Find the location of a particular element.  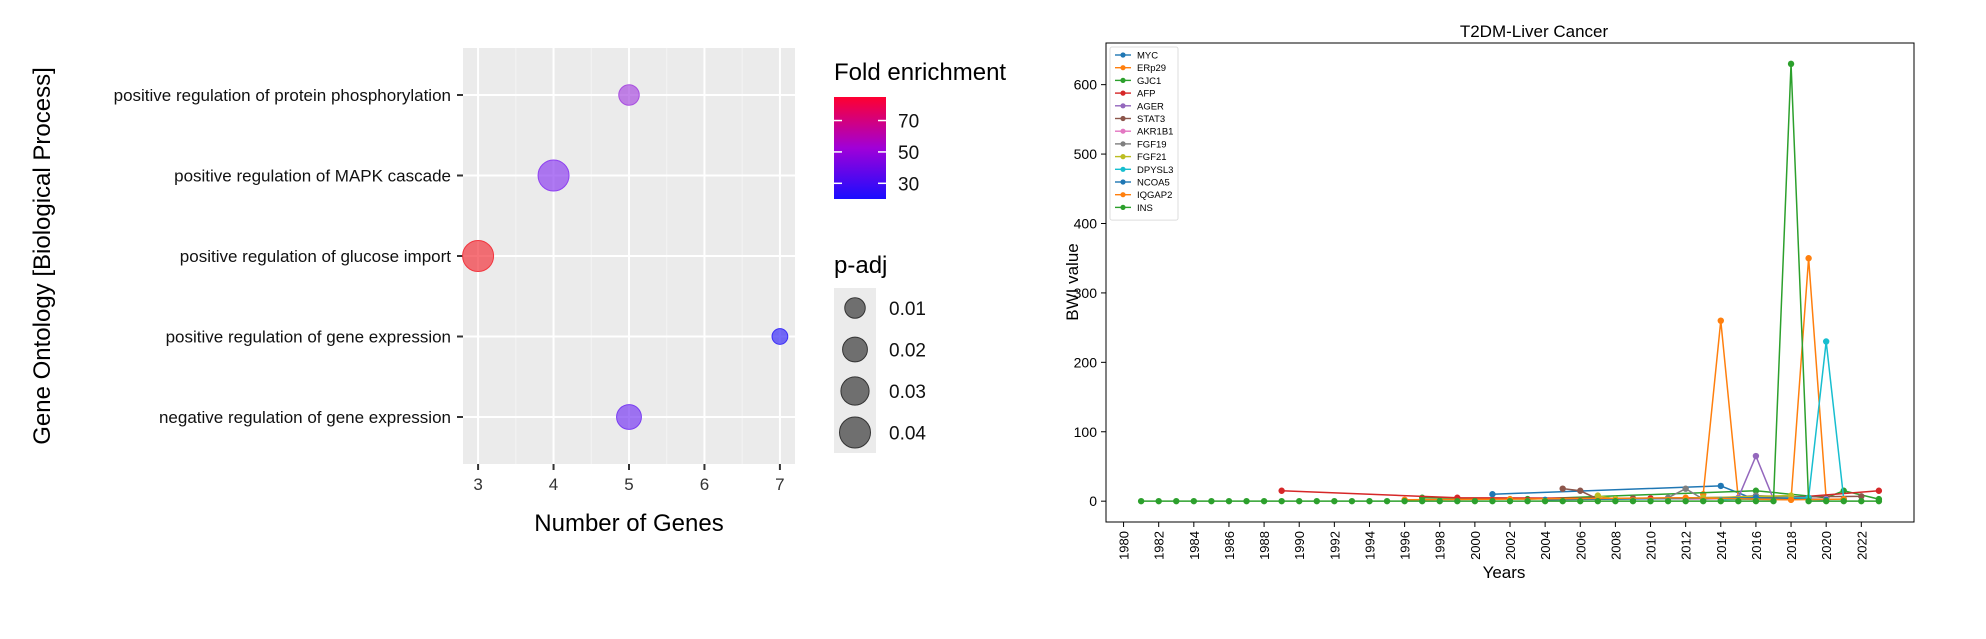

bwi-x-tick-label: 1996 is located at coordinates (1405, 545).